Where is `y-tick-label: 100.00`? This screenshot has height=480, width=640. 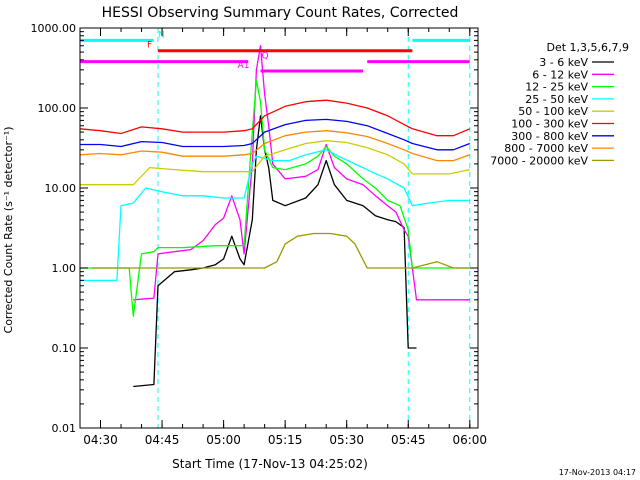
y-tick-label: 100.00 is located at coordinates (57, 108).